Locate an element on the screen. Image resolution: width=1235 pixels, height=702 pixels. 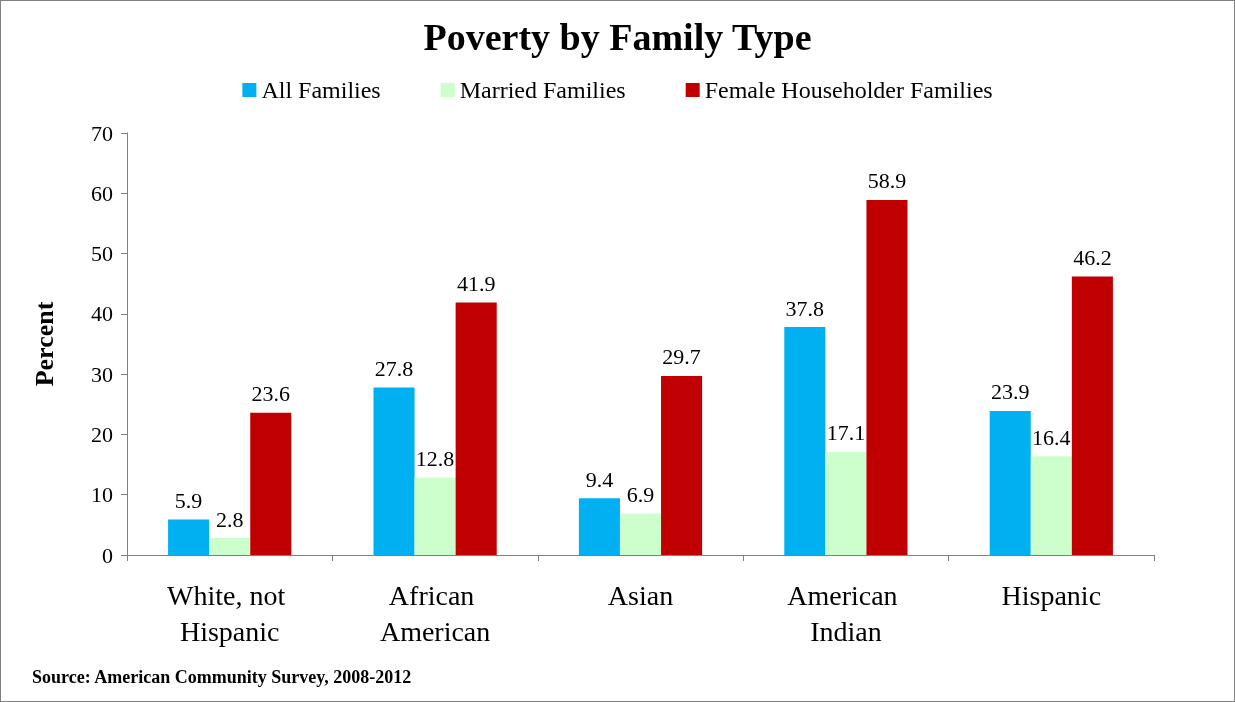
data-label: 37.8 is located at coordinates (805, 308).